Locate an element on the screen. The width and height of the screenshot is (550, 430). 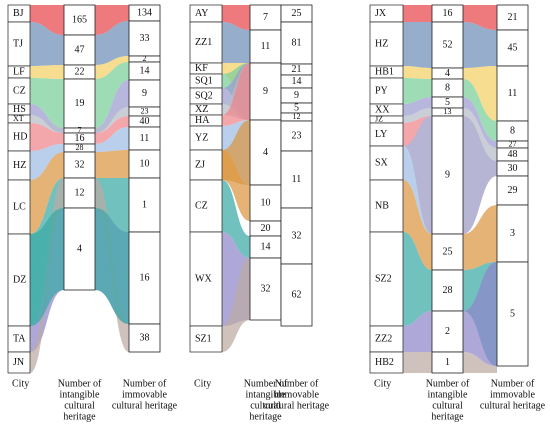
city-label-bj: BJ is located at coordinates (18, 13).